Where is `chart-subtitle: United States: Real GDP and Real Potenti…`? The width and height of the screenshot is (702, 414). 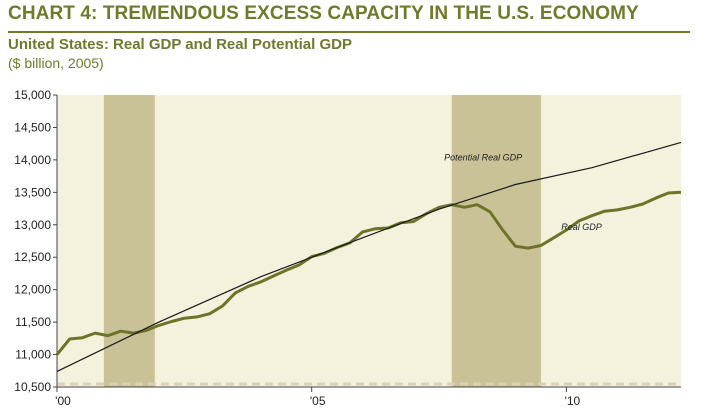
chart-subtitle: United States: Real GDP and Real Potenti… is located at coordinates (180, 44).